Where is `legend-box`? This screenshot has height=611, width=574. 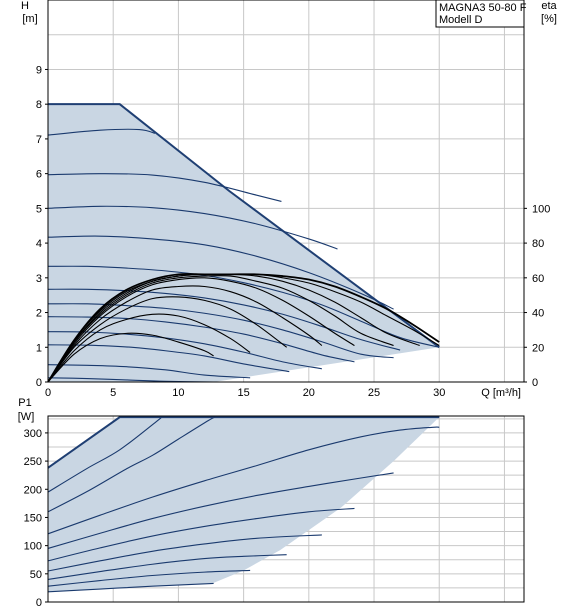
legend-box is located at coordinates (480, 14).